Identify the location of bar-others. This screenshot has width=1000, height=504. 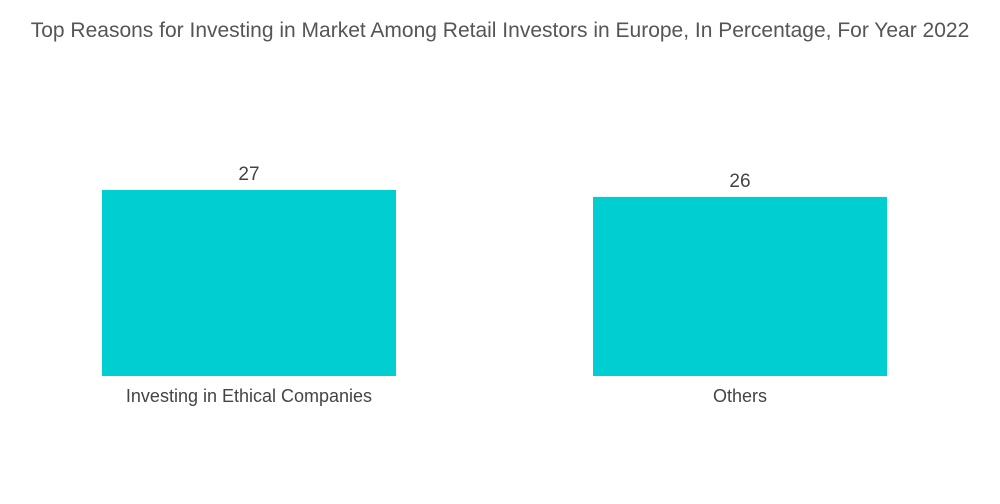
(740, 286).